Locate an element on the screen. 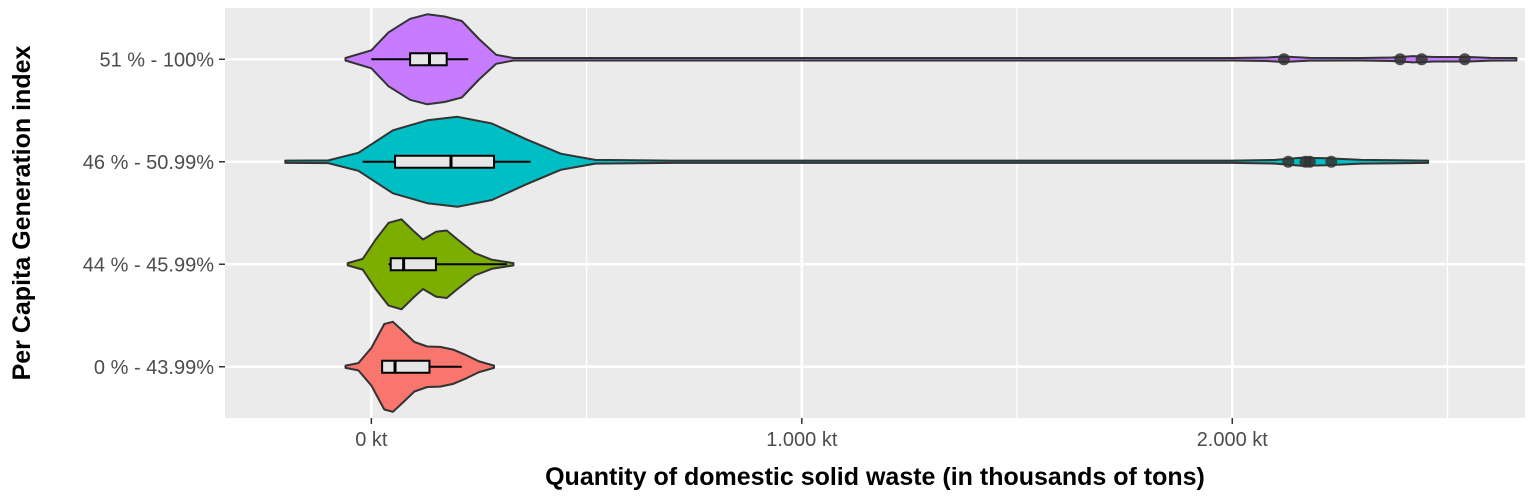 This screenshot has height=498, width=1535. x-tick-label: 1.000 kt is located at coordinates (802, 440).